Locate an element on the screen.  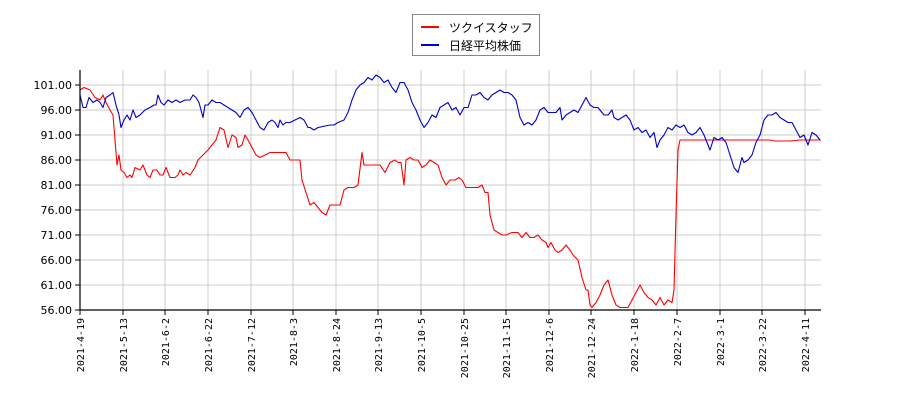
x-tick-label: 2021-8-3 is located at coordinates (294, 342).